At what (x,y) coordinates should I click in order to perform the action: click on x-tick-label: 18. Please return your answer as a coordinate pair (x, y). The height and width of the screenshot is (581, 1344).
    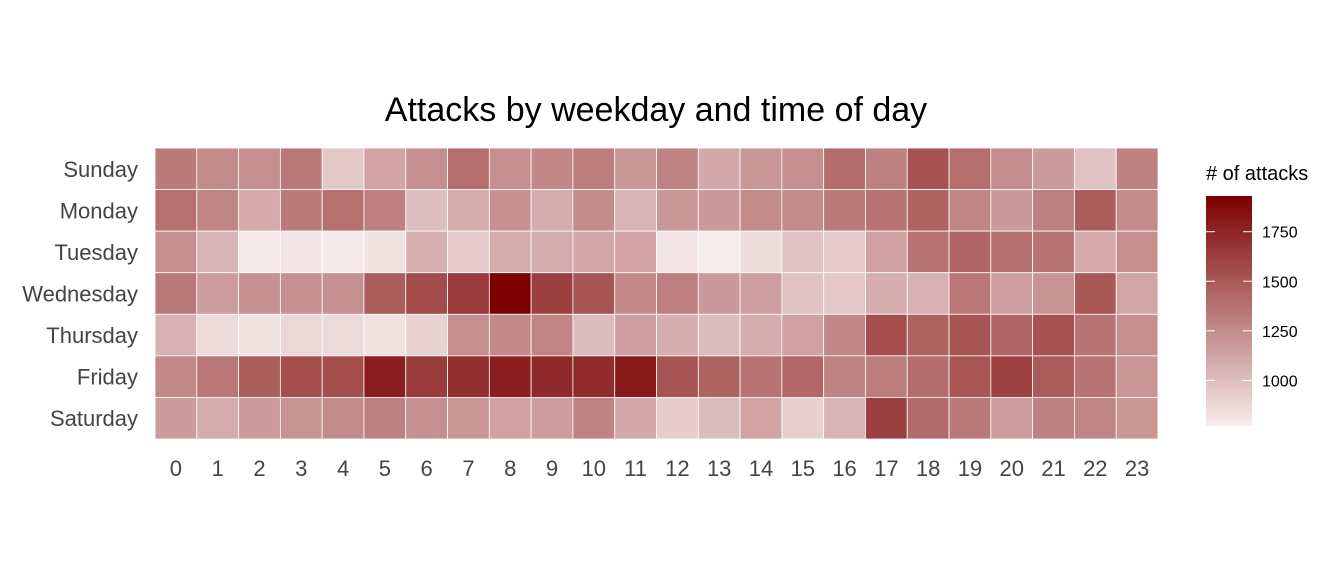
    Looking at the image, I should click on (928, 468).